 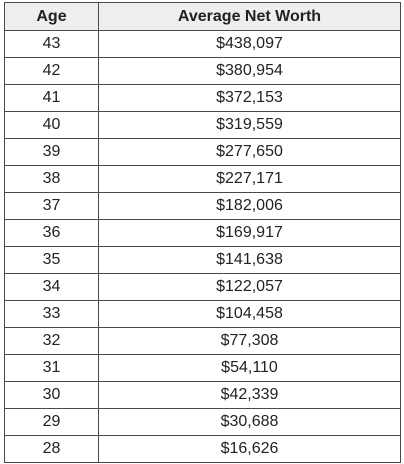 I want to click on net-worth-cell: $141,638, so click(x=249, y=260).